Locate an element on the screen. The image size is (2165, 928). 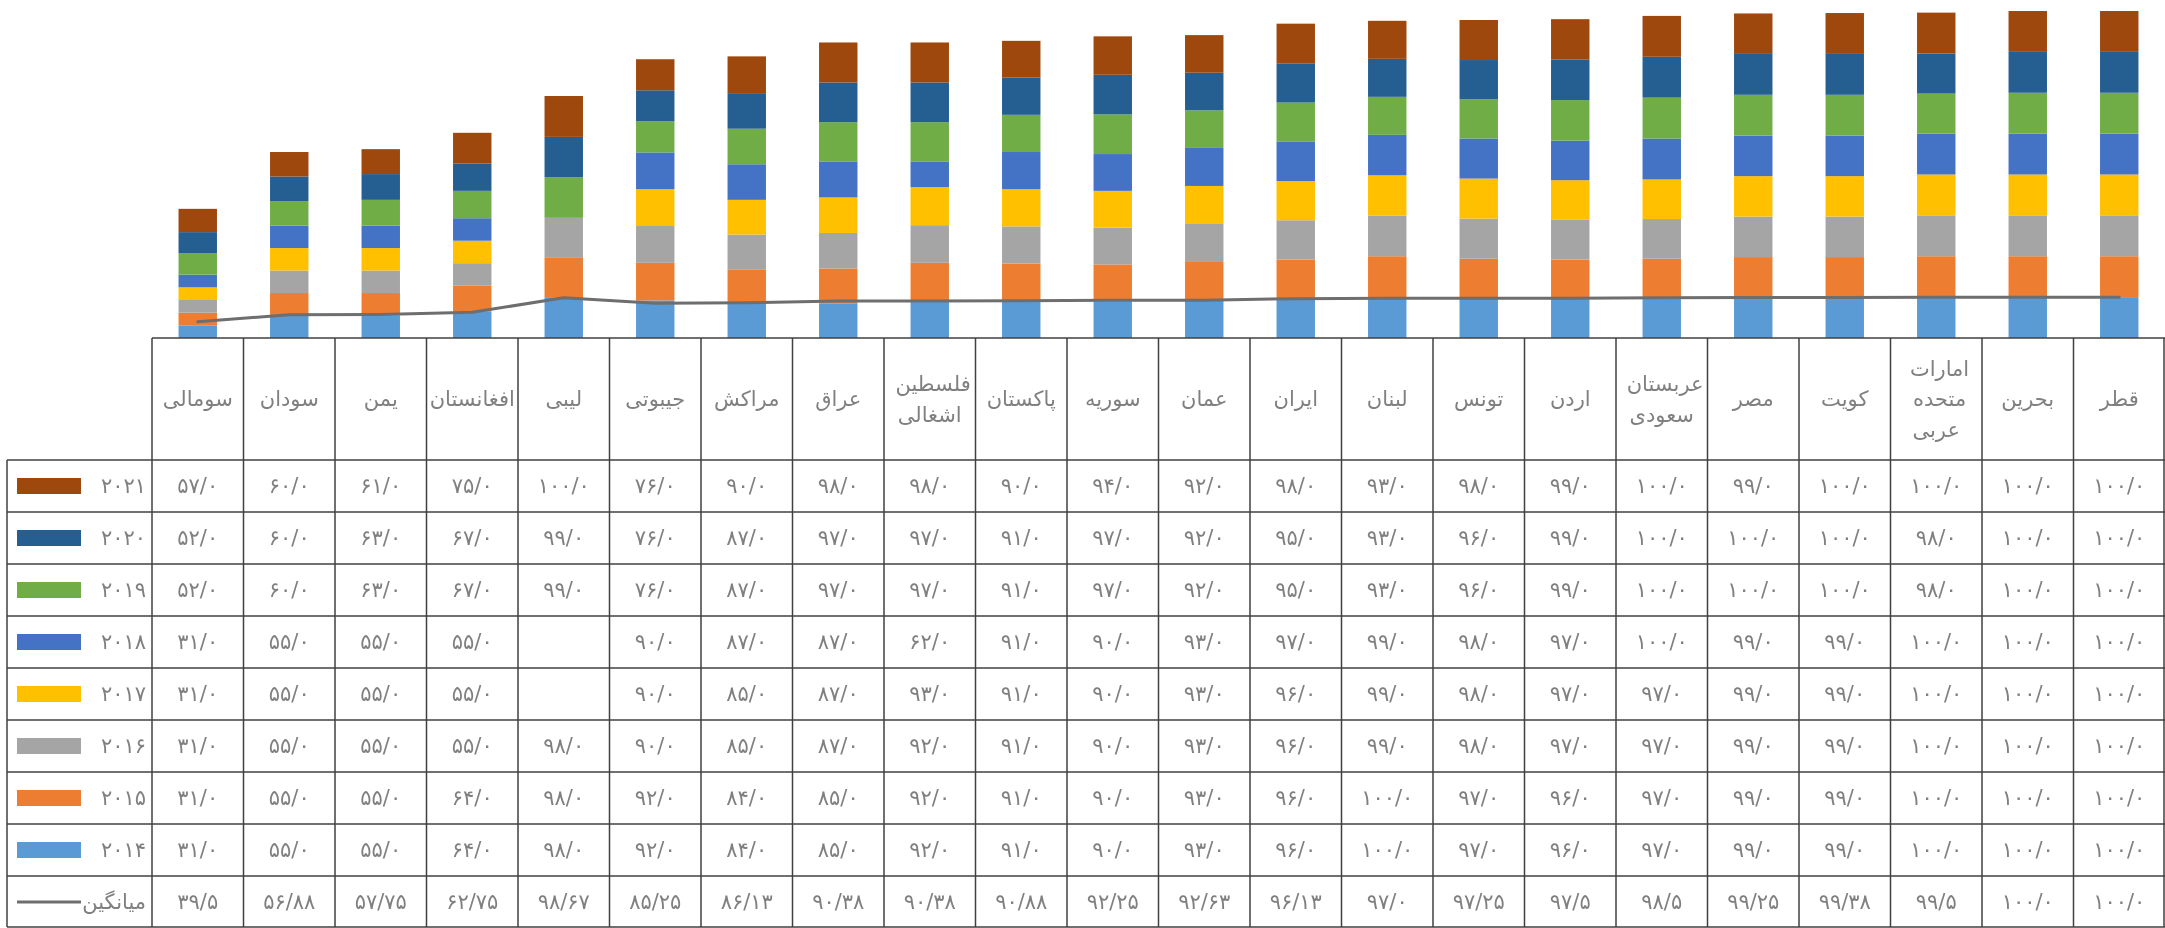
legend-label: ۲۰۱۸ is located at coordinates (123, 642).